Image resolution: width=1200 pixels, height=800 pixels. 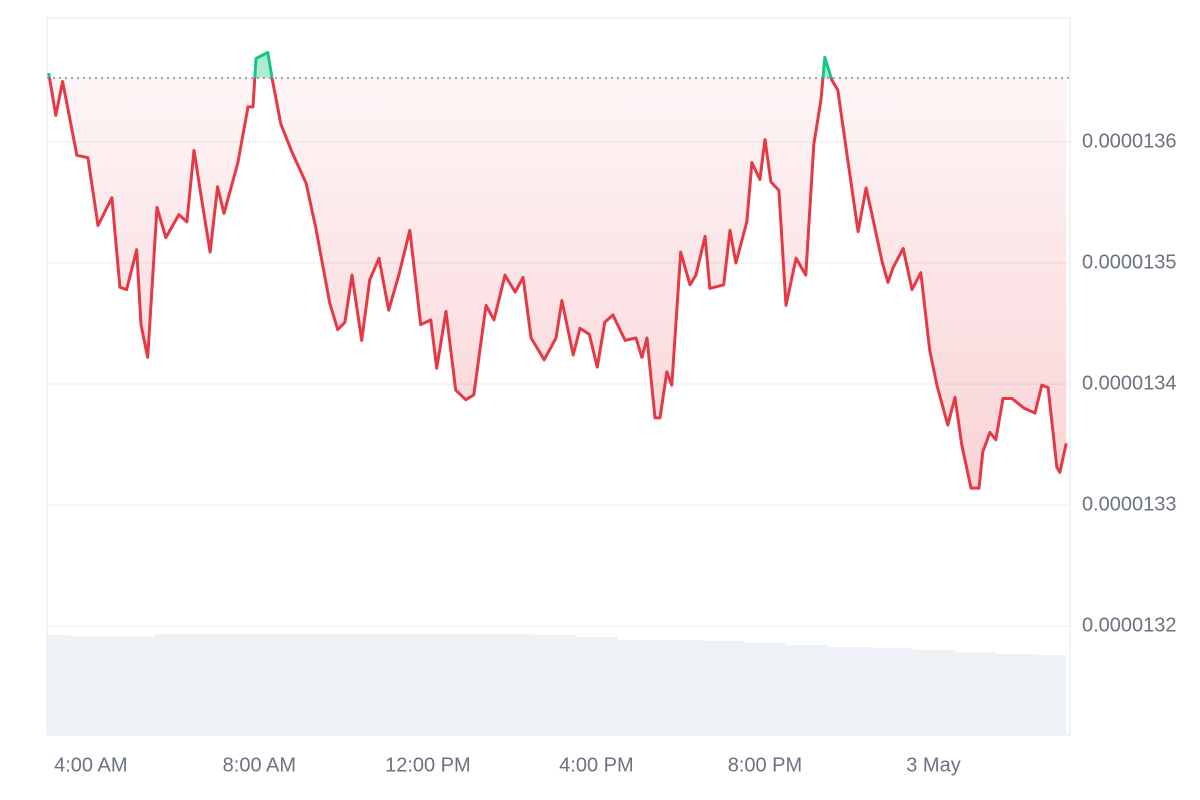 I want to click on x-tick-label: 12:00 PM, so click(x=428, y=765).